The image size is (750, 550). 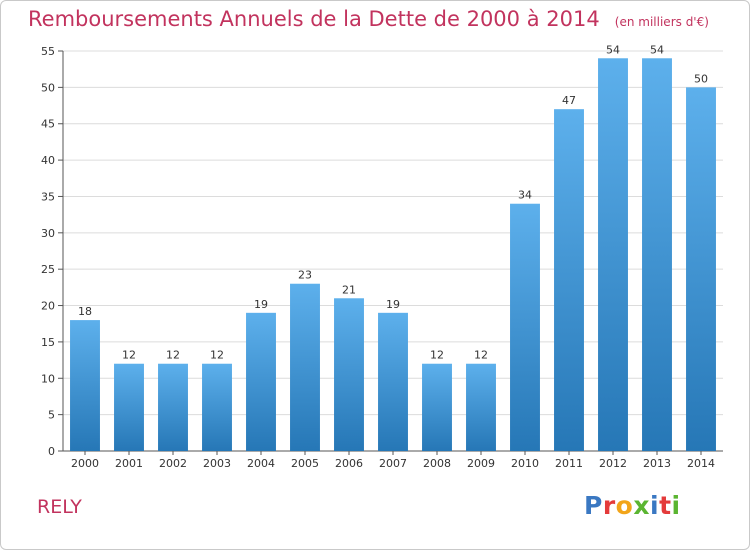 I want to click on x-tick-label: 2003, so click(x=217, y=463).